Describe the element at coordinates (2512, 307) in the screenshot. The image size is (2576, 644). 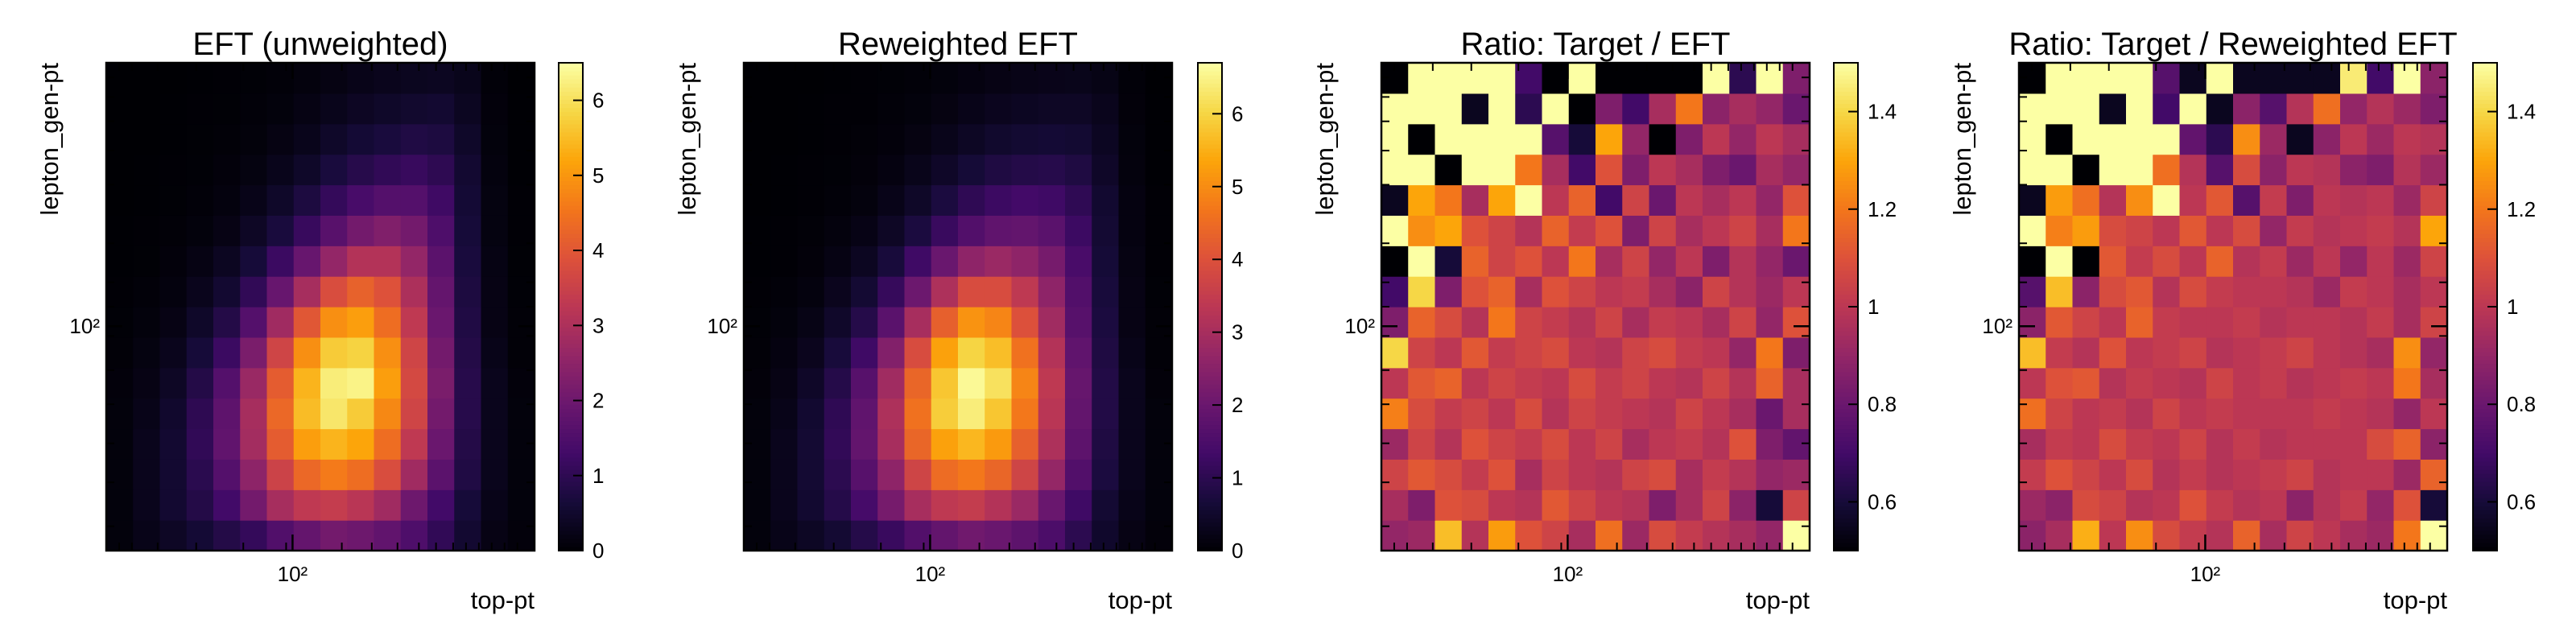
I see `colorbar-tick-label: 1` at that location.